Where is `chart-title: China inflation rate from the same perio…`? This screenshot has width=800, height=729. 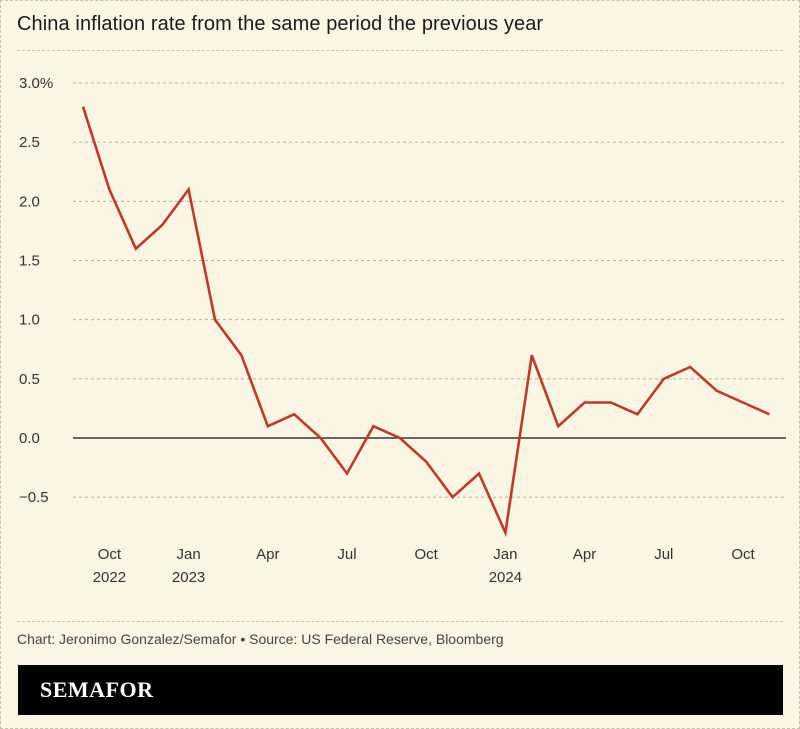 chart-title: China inflation rate from the same perio… is located at coordinates (280, 24).